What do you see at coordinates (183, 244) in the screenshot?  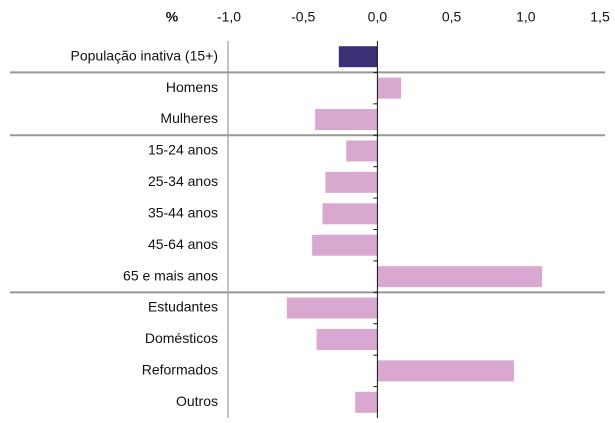 I see `category-label: 45-64 anos` at bounding box center [183, 244].